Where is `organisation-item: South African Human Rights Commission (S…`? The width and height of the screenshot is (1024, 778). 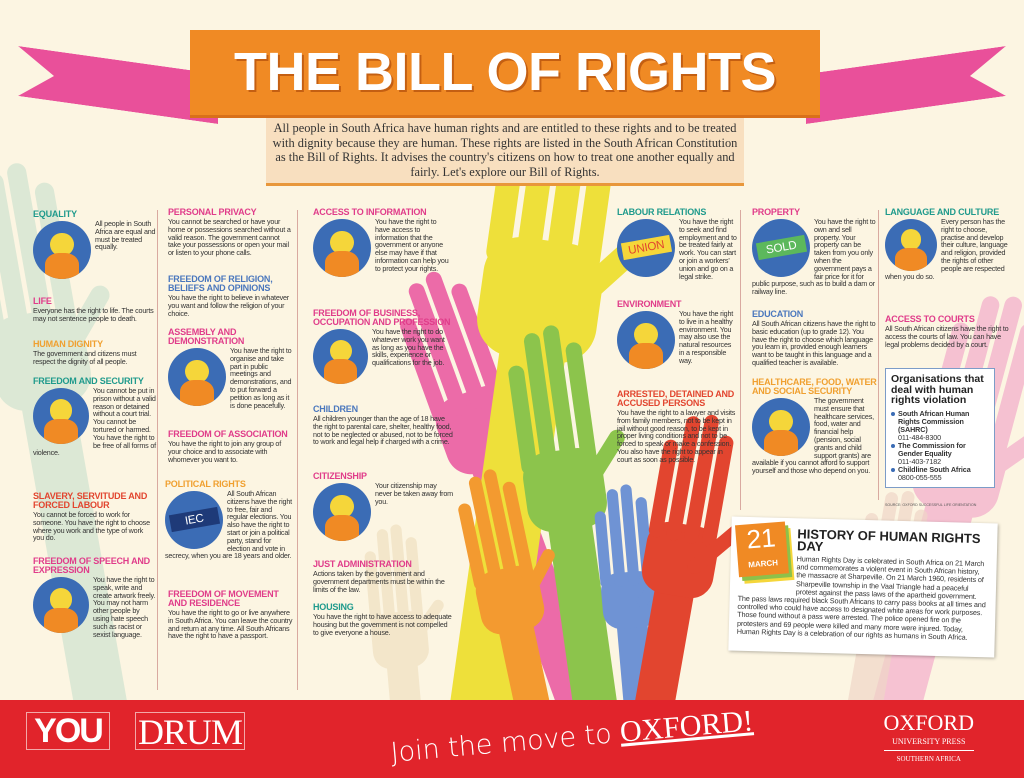
organisation-item: South African Human Rights Commission (S… is located at coordinates (940, 425).